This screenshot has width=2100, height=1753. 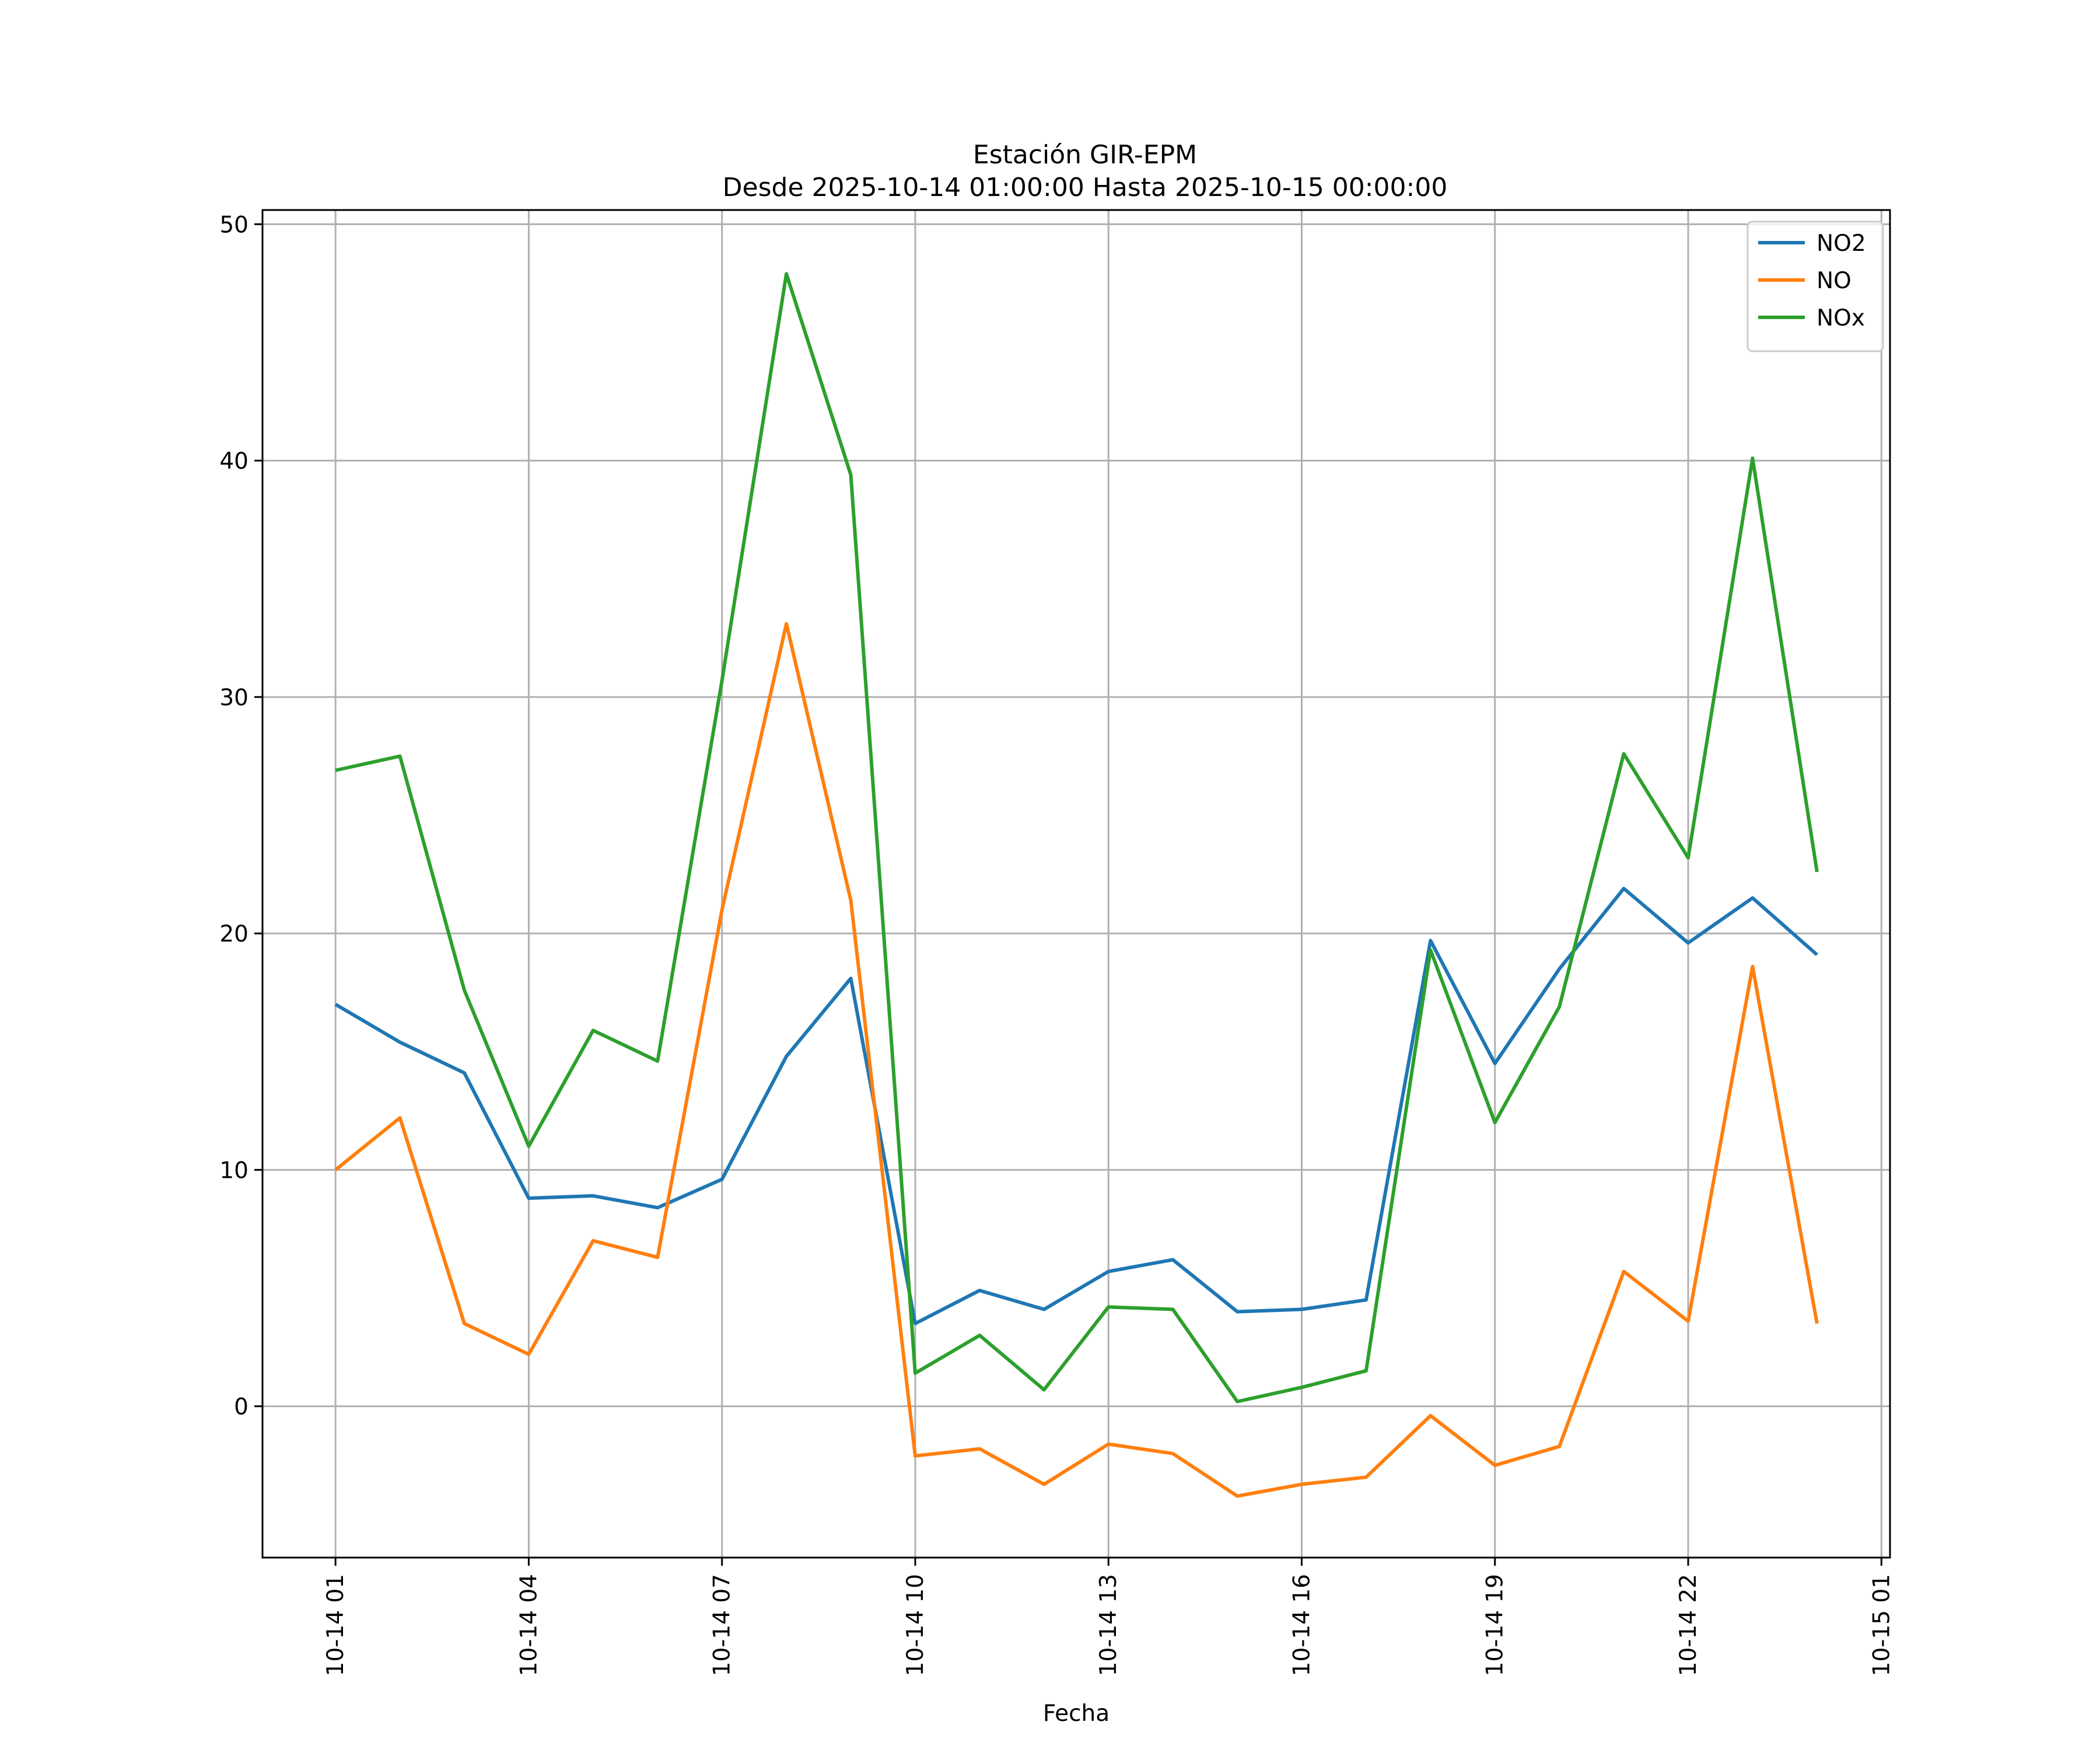 I want to click on x-axis-label: Fecha, so click(x=1076, y=1713).